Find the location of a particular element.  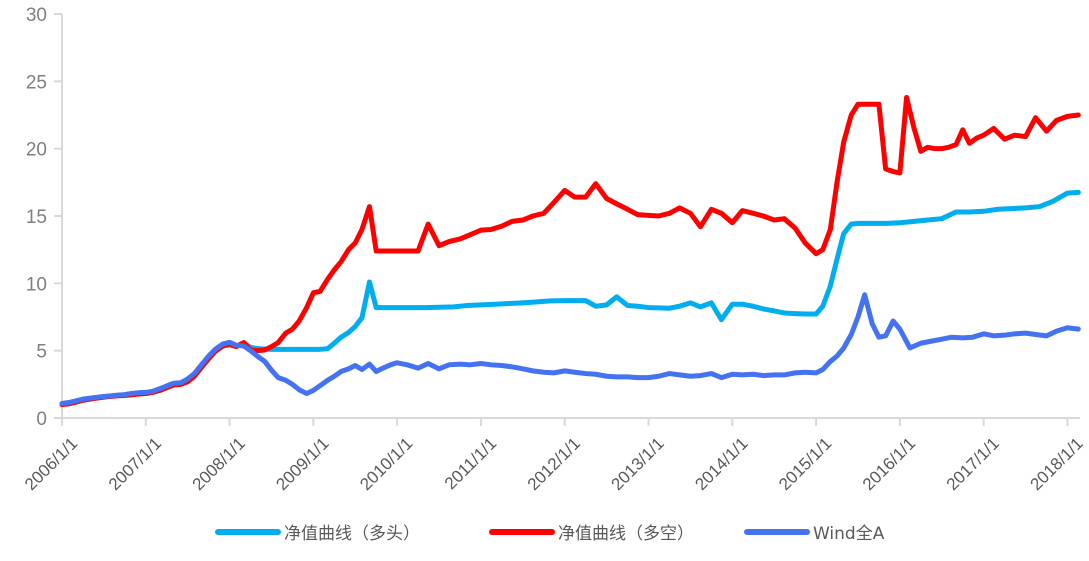

legend-label-2: Wind全A is located at coordinates (849, 534).